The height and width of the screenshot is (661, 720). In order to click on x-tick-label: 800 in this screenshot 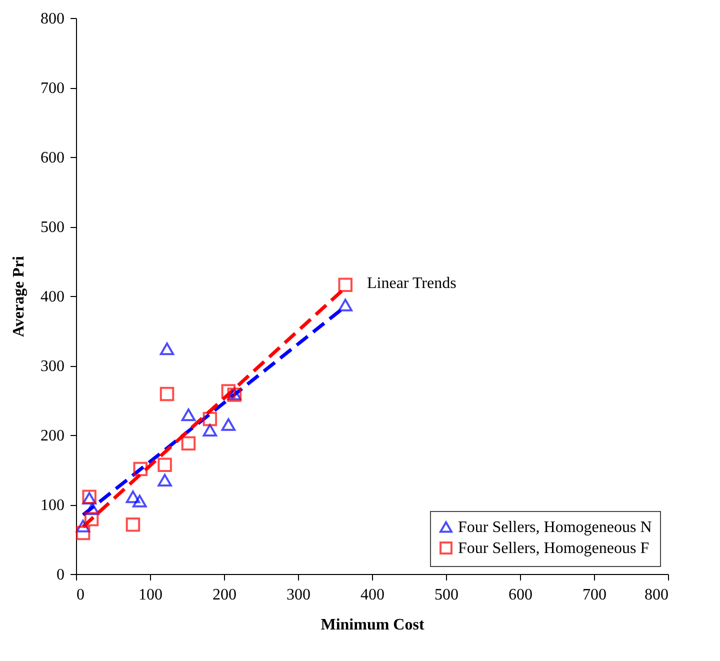, I will do `click(656, 595)`.